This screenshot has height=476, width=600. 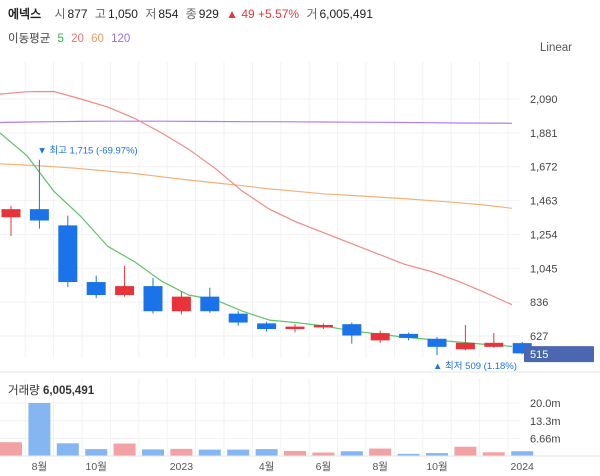 What do you see at coordinates (60, 14) in the screenshot?
I see `open-label: 시` at bounding box center [60, 14].